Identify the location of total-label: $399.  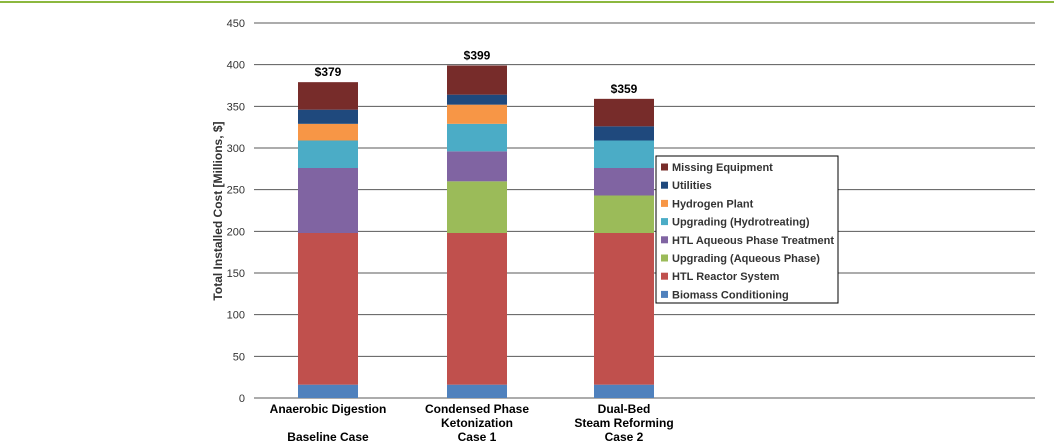
(477, 56).